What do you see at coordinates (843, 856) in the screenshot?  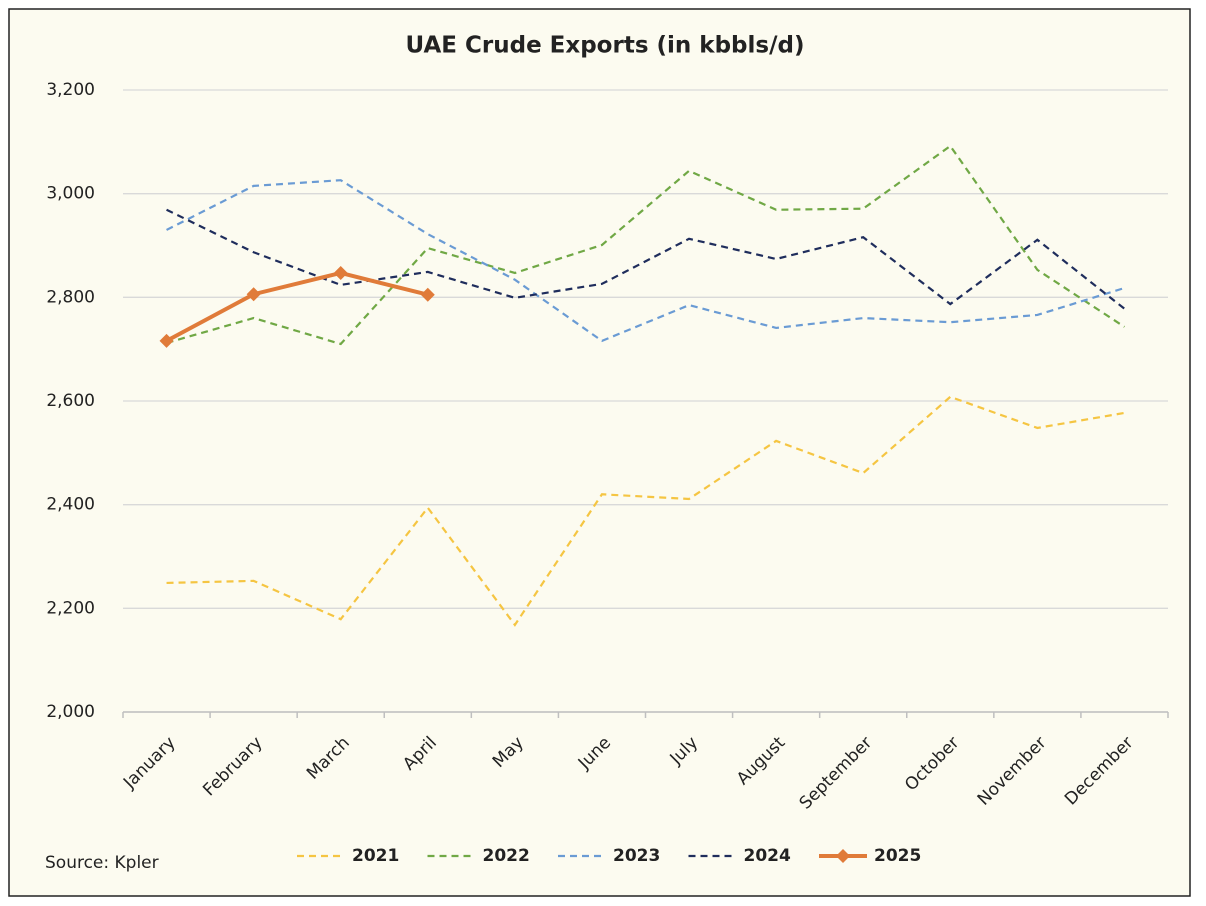 I see `legend-marker` at bounding box center [843, 856].